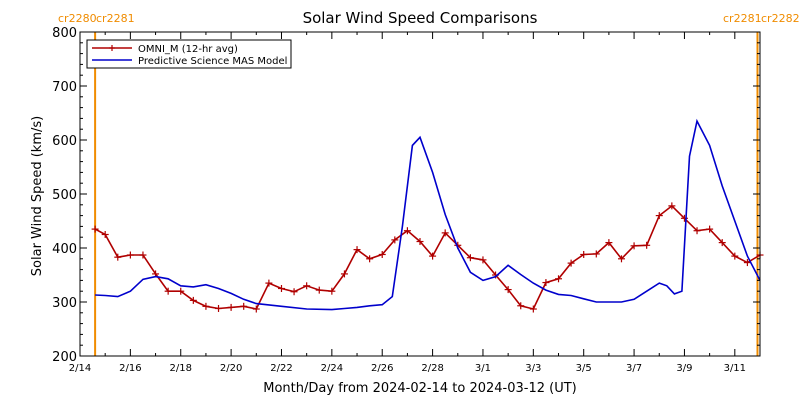  What do you see at coordinates (188, 49) in the screenshot?
I see `legend-label: OMNI_M (12-hr avg)` at bounding box center [188, 49].